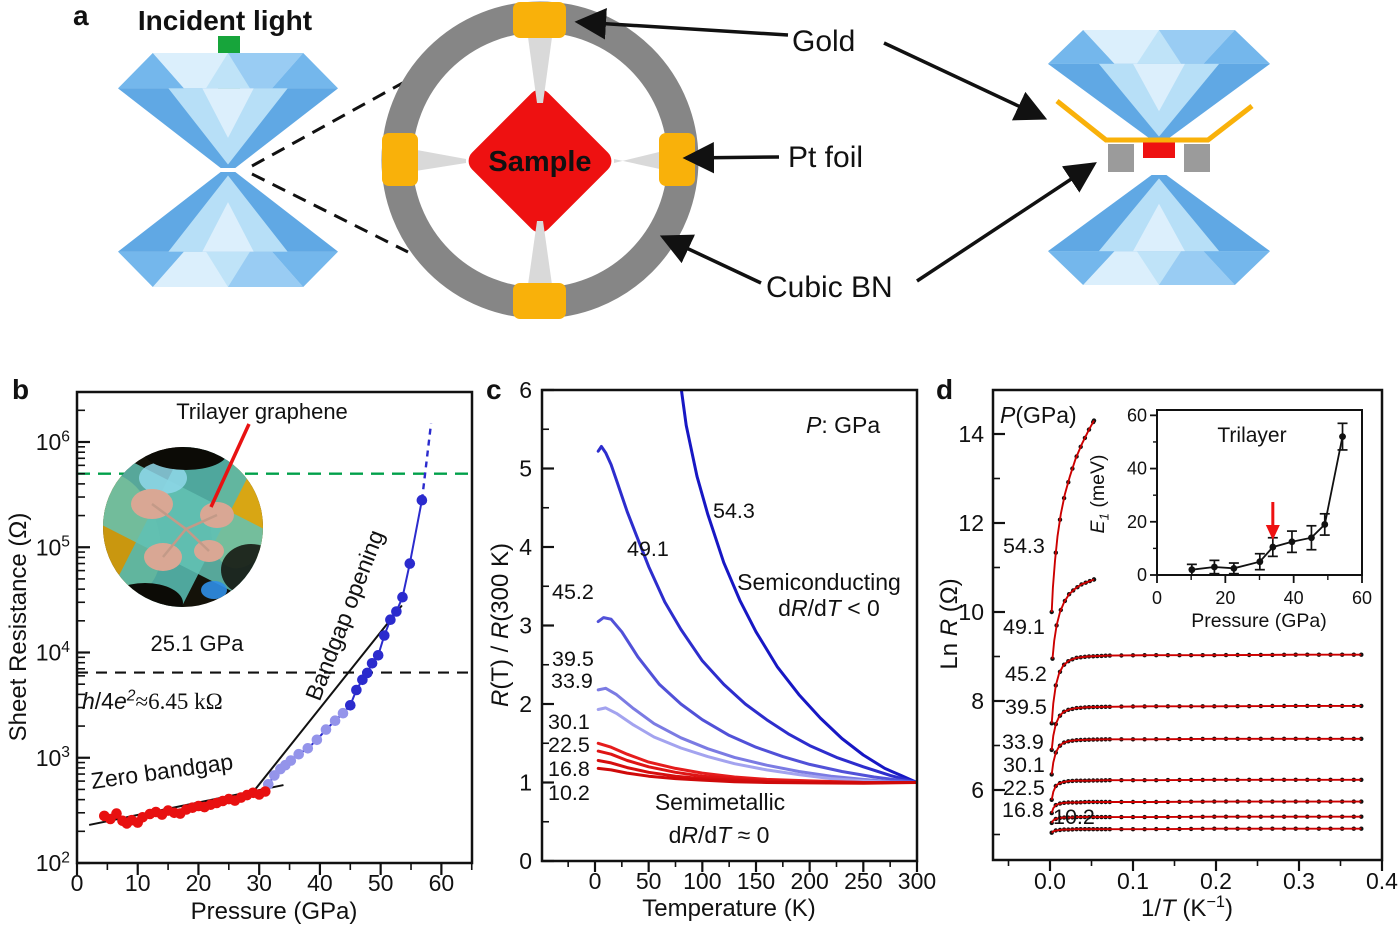  I want to click on sample-label: Sample, so click(539, 162).